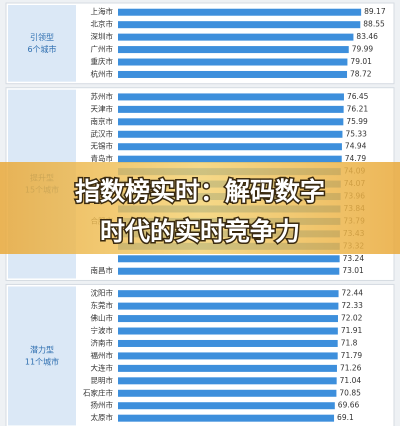  Describe the element at coordinates (349, 342) in the screenshot. I see `value-label: 71.8` at that location.